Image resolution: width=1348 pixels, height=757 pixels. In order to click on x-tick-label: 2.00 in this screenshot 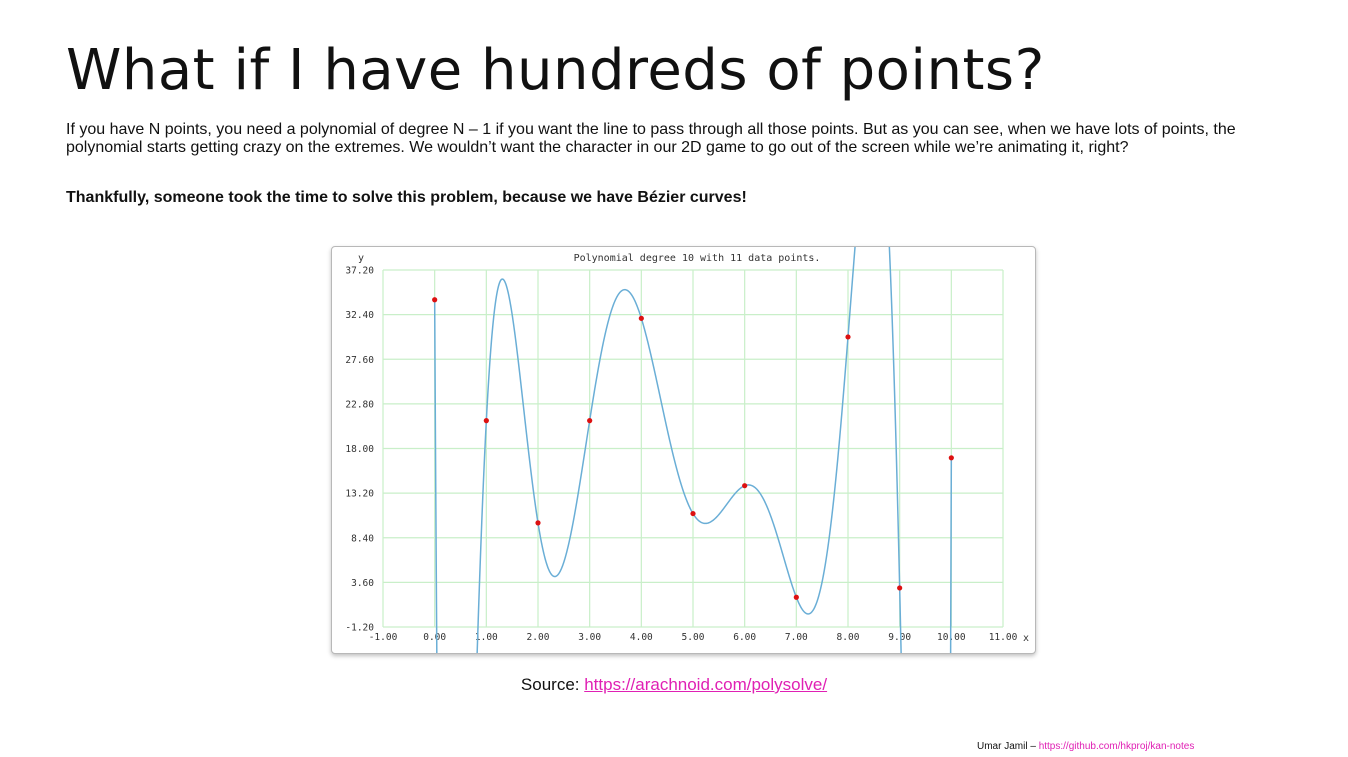, I will do `click(538, 637)`.